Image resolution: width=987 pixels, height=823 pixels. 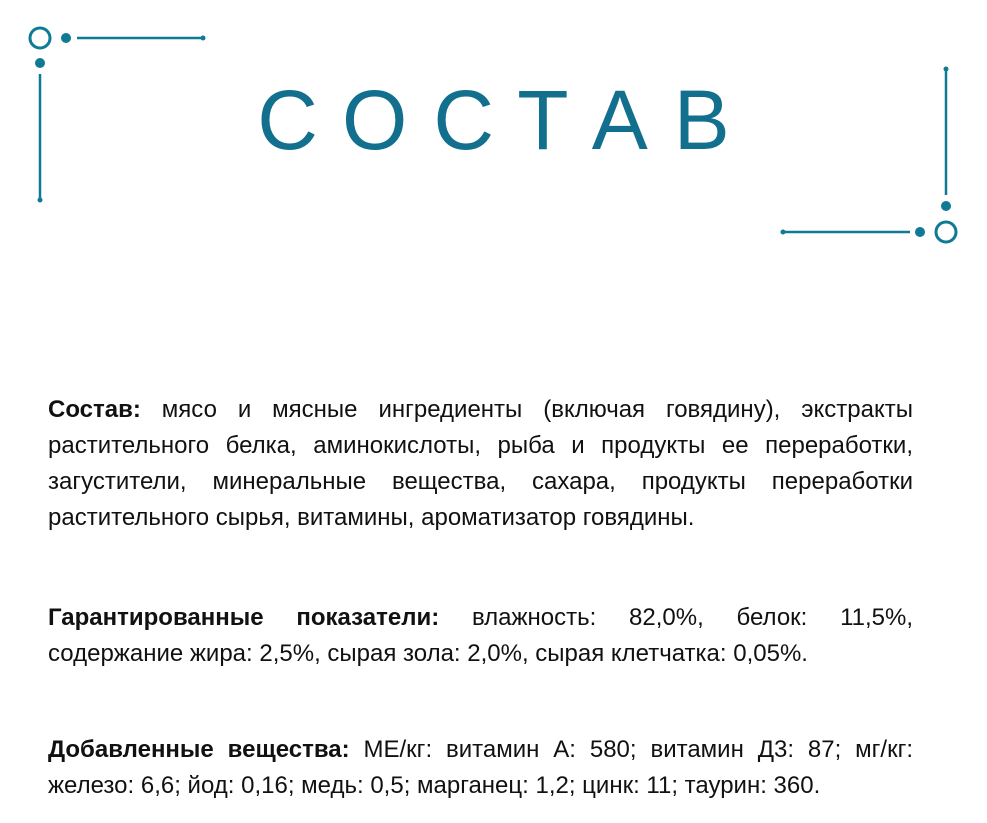 I want to click on page-title: СОСТАВ, so click(x=506, y=120).